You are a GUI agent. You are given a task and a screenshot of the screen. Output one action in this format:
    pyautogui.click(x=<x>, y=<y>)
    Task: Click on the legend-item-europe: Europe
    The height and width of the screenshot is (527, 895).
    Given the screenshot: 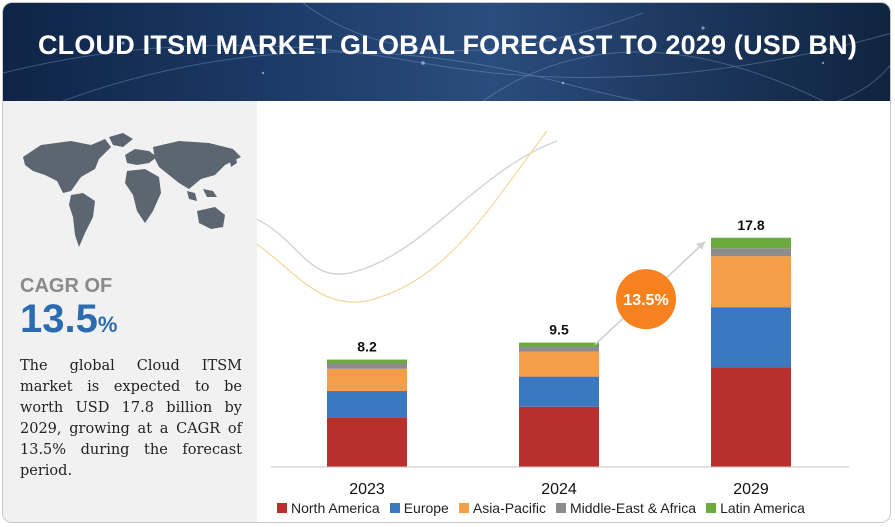 What is the action you would take?
    pyautogui.click(x=419, y=508)
    